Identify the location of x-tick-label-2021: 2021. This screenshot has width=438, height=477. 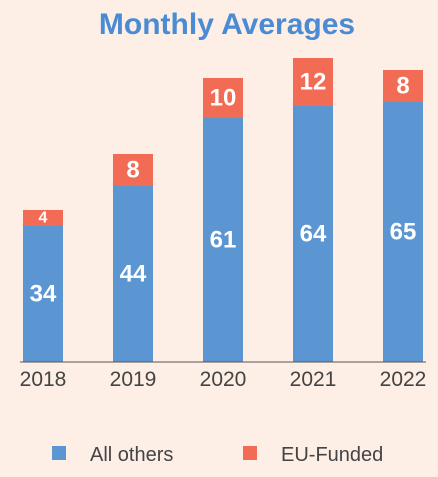
(313, 379).